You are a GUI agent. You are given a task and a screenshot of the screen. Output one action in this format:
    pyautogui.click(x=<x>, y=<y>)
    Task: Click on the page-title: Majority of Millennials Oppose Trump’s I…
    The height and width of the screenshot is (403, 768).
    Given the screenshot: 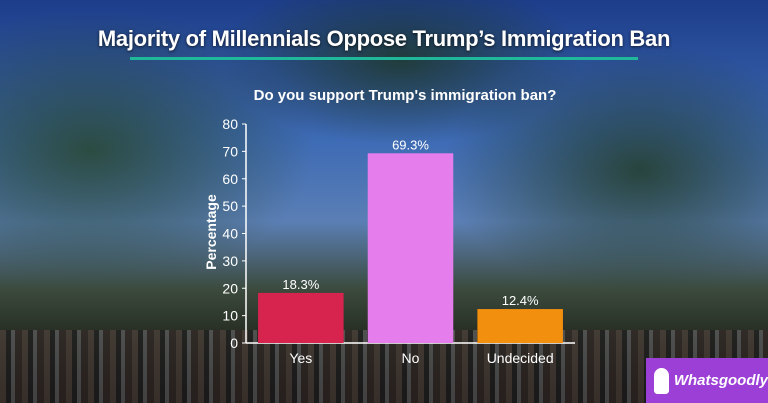 What is the action you would take?
    pyautogui.click(x=384, y=38)
    